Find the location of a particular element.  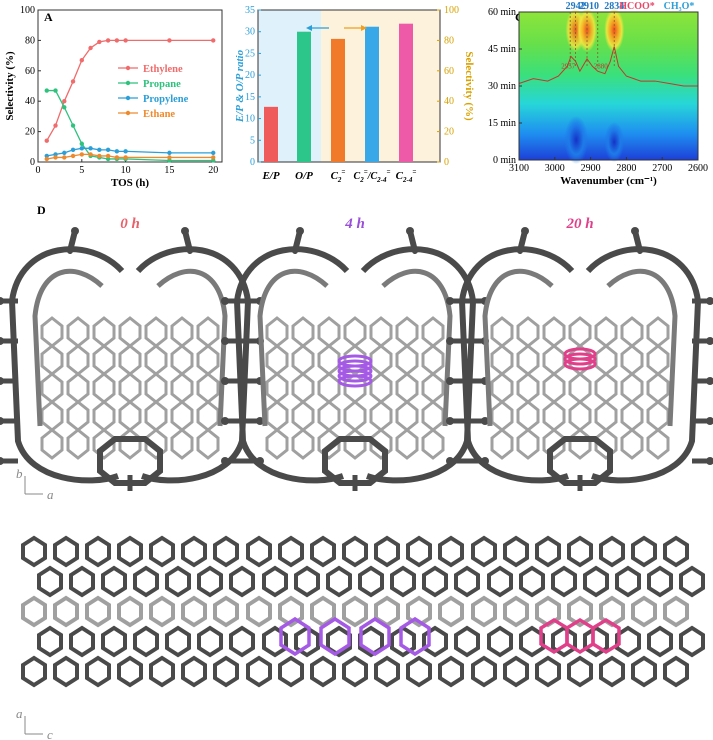

legend-marker-ethane is located at coordinates (128, 113).